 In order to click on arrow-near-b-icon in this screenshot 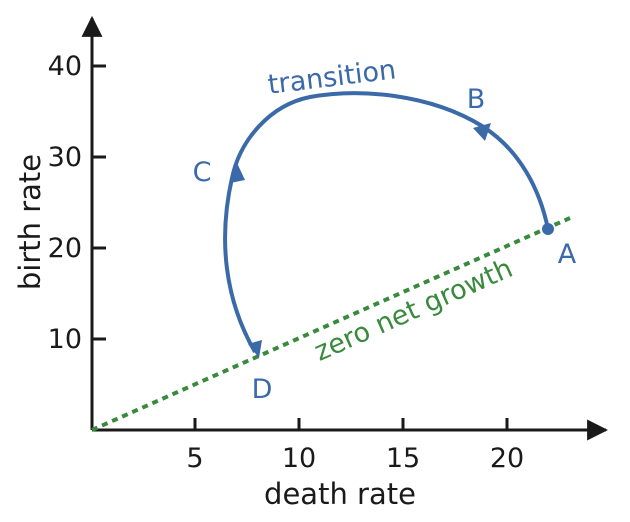, I will do `click(482, 132)`.